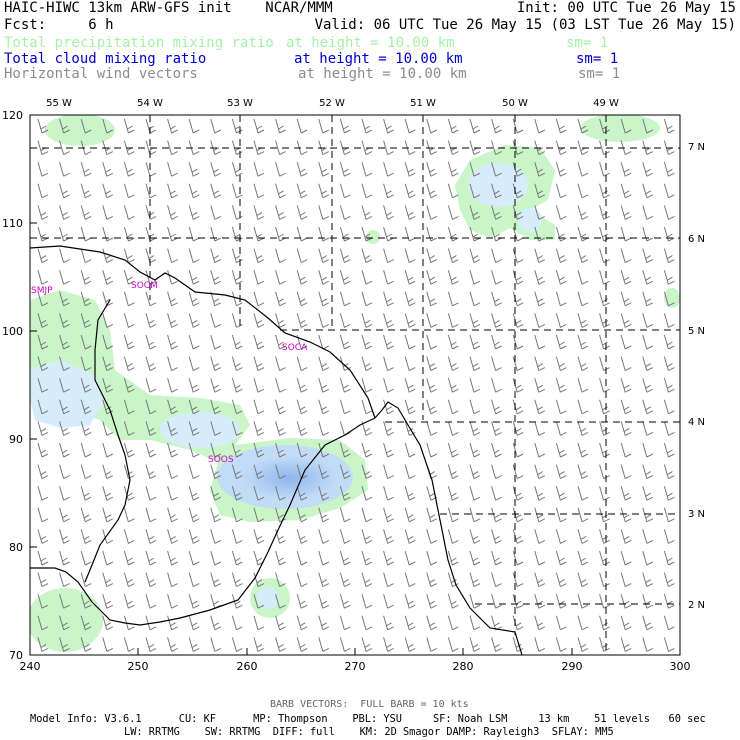 The image size is (740, 740). Describe the element at coordinates (168, 8) in the screenshot. I see `model-title: HAIC-HIWC 13km ARW-GFS init NCAR/MMM` at that location.